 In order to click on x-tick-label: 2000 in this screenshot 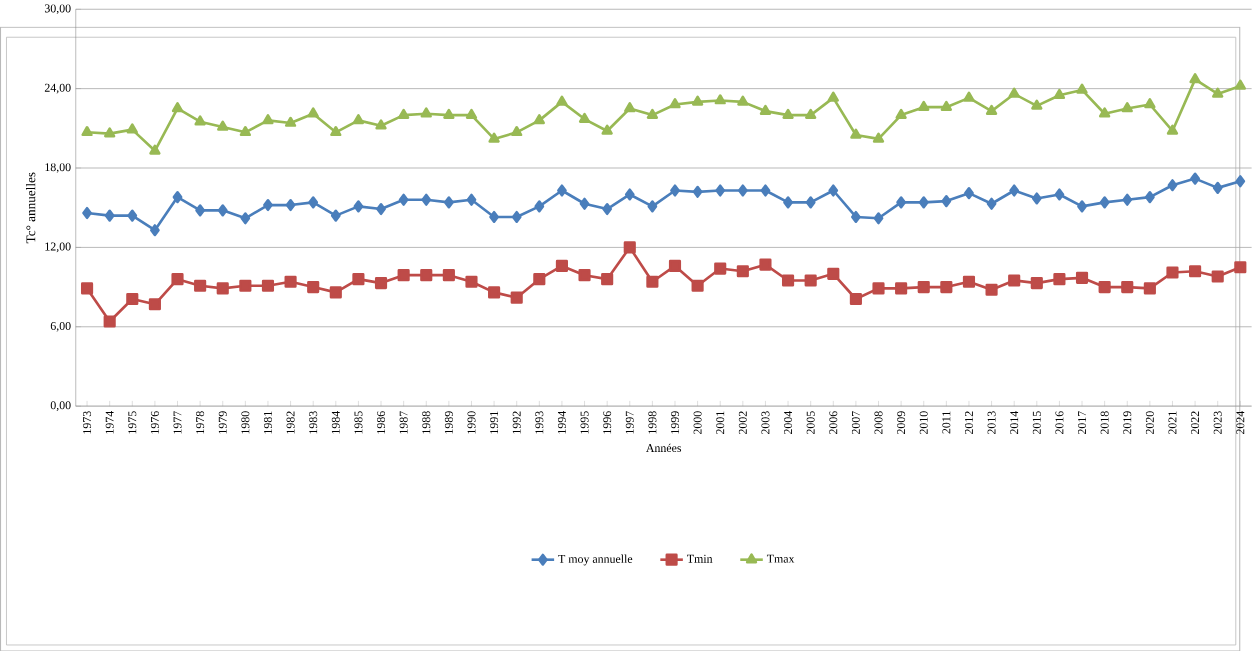, I will do `click(697, 422)`.